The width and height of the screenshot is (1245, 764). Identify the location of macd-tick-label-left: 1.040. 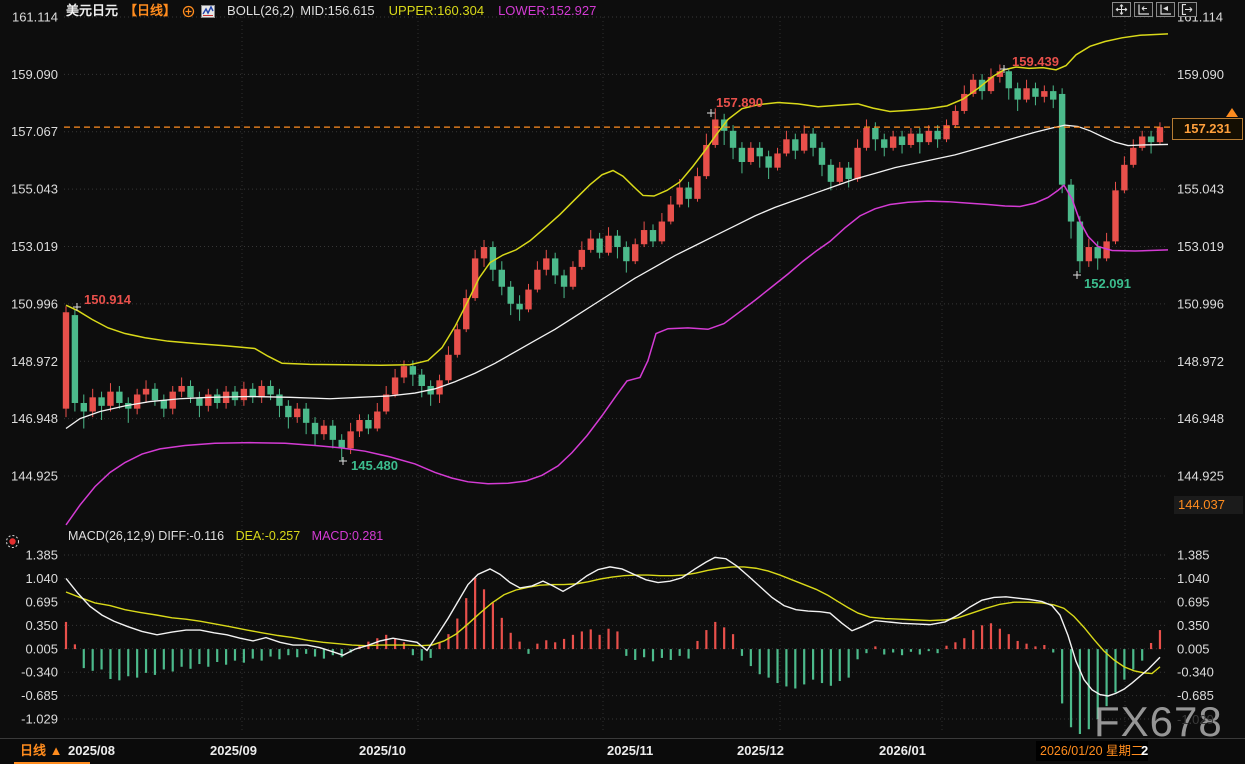
(41, 578).